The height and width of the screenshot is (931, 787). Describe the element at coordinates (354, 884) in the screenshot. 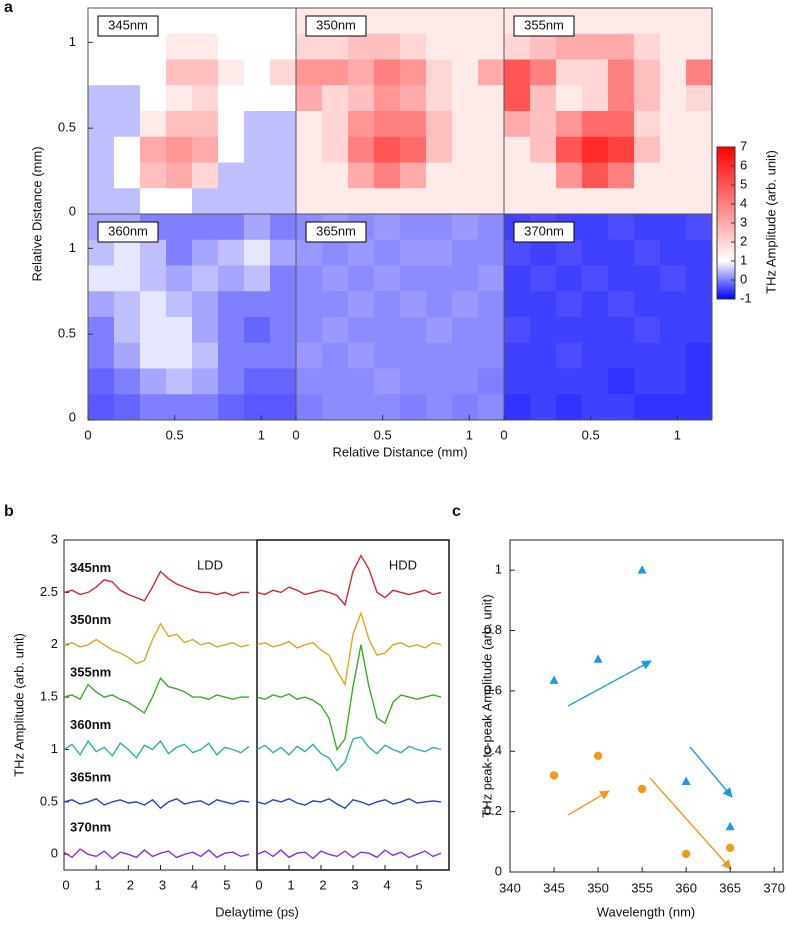

I see `x-tick-label: 3` at that location.